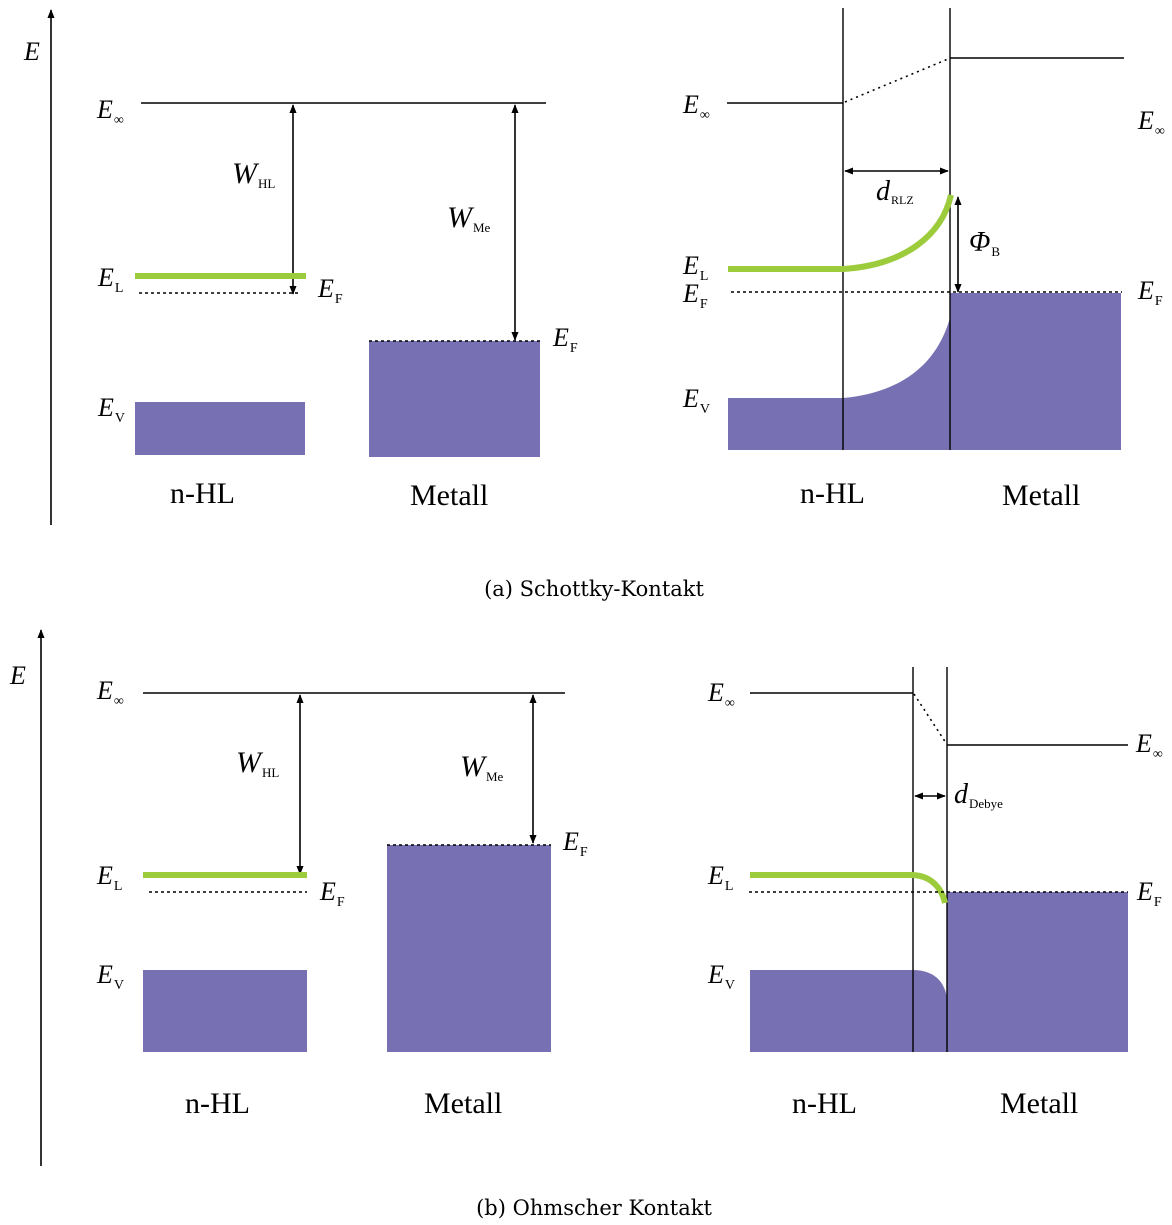 This screenshot has width=1172, height=1225. I want to click on n-hl-label-b: n-HL, so click(217, 1103).